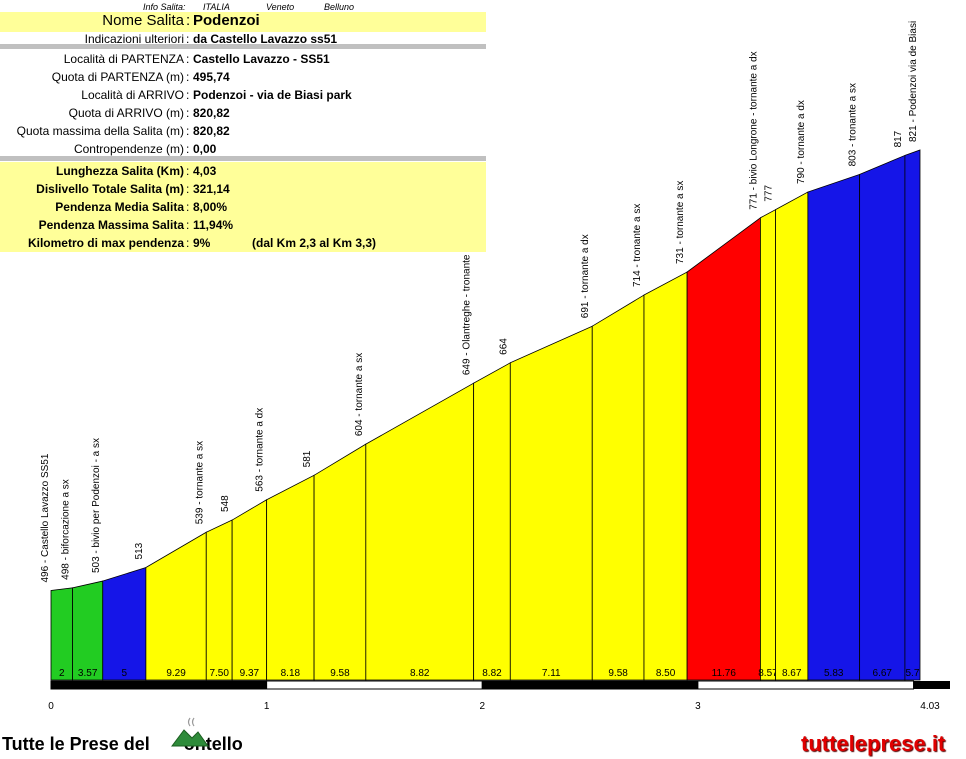 The image size is (966, 759). What do you see at coordinates (243, 207) in the screenshot?
I see `stats-row: Pendenza Media Salita : 8,00%` at bounding box center [243, 207].